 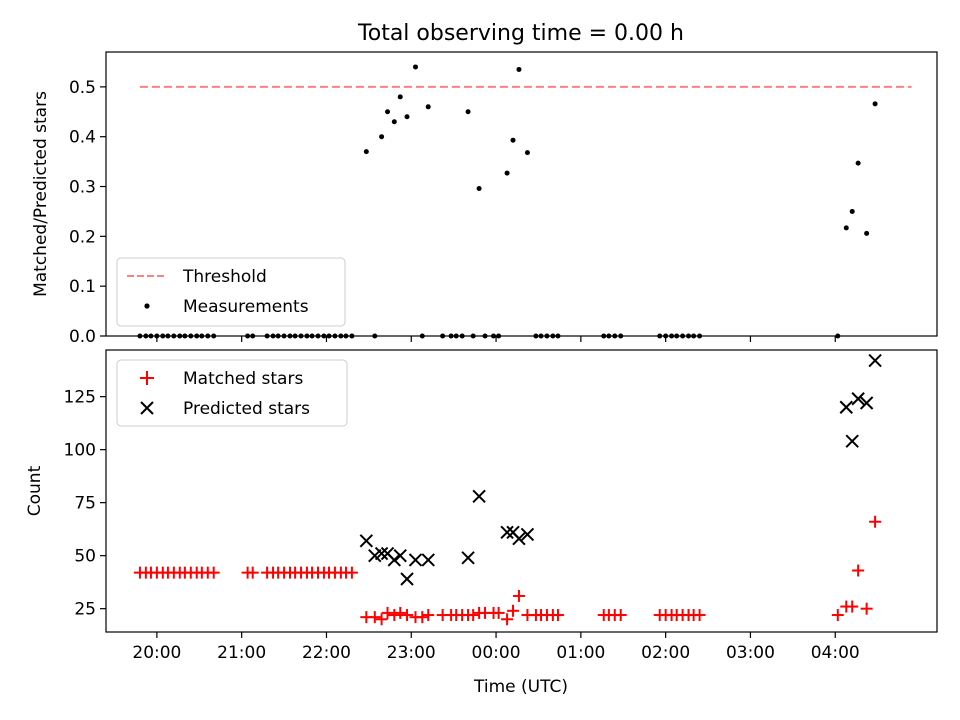 I want to click on x-axis-label: Time (UTC), so click(x=520, y=687).